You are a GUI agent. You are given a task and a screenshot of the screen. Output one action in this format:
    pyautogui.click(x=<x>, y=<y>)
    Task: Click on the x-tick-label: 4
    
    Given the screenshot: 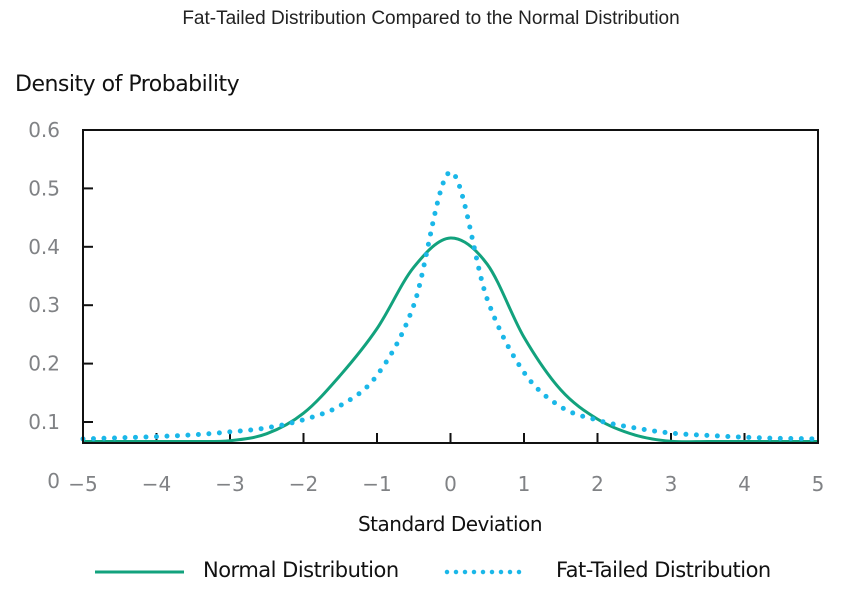 What is the action you would take?
    pyautogui.click(x=744, y=484)
    